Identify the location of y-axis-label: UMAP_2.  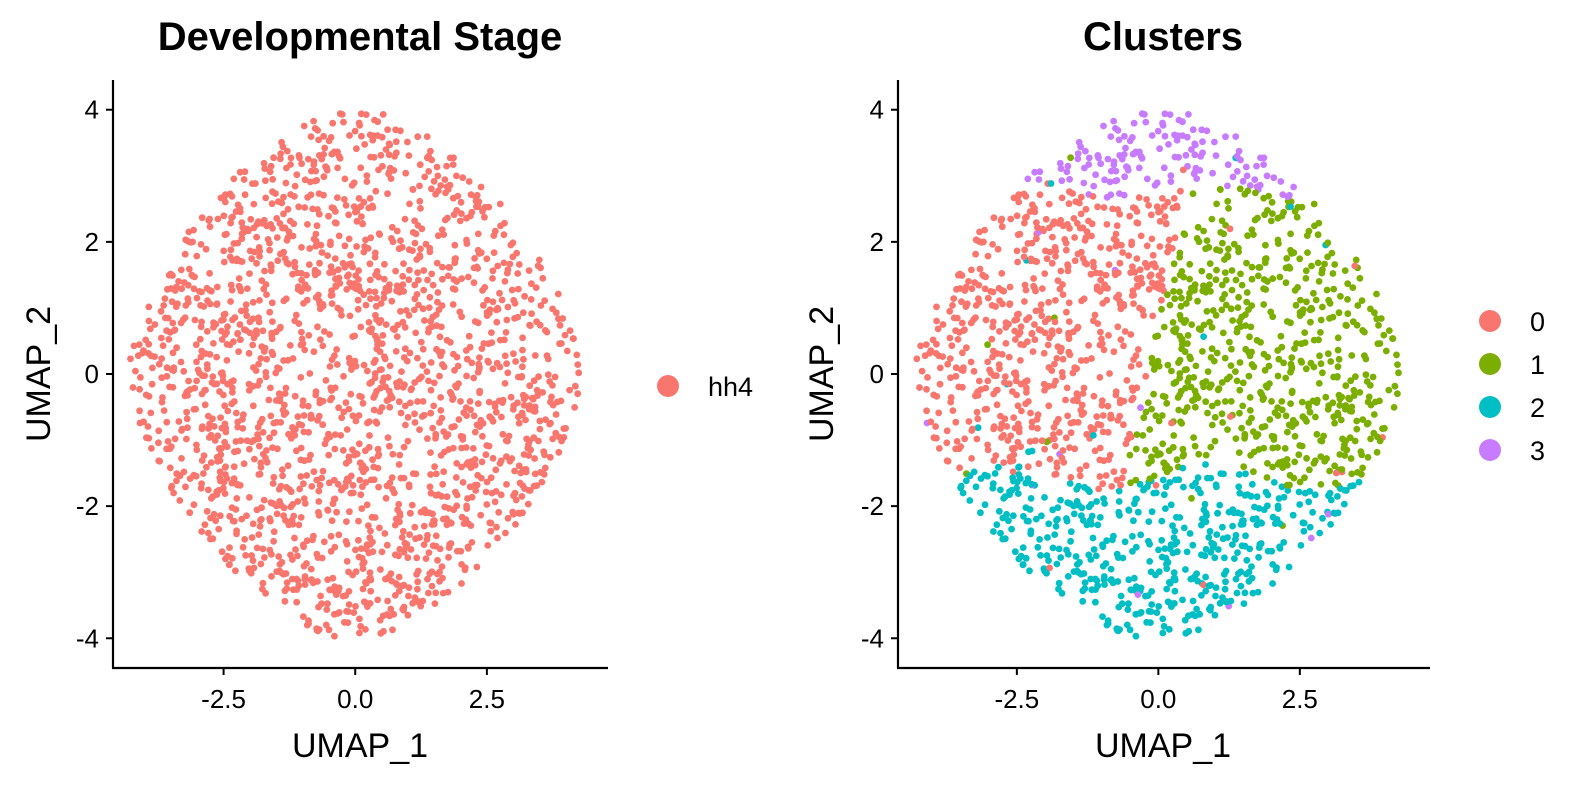
(39, 374).